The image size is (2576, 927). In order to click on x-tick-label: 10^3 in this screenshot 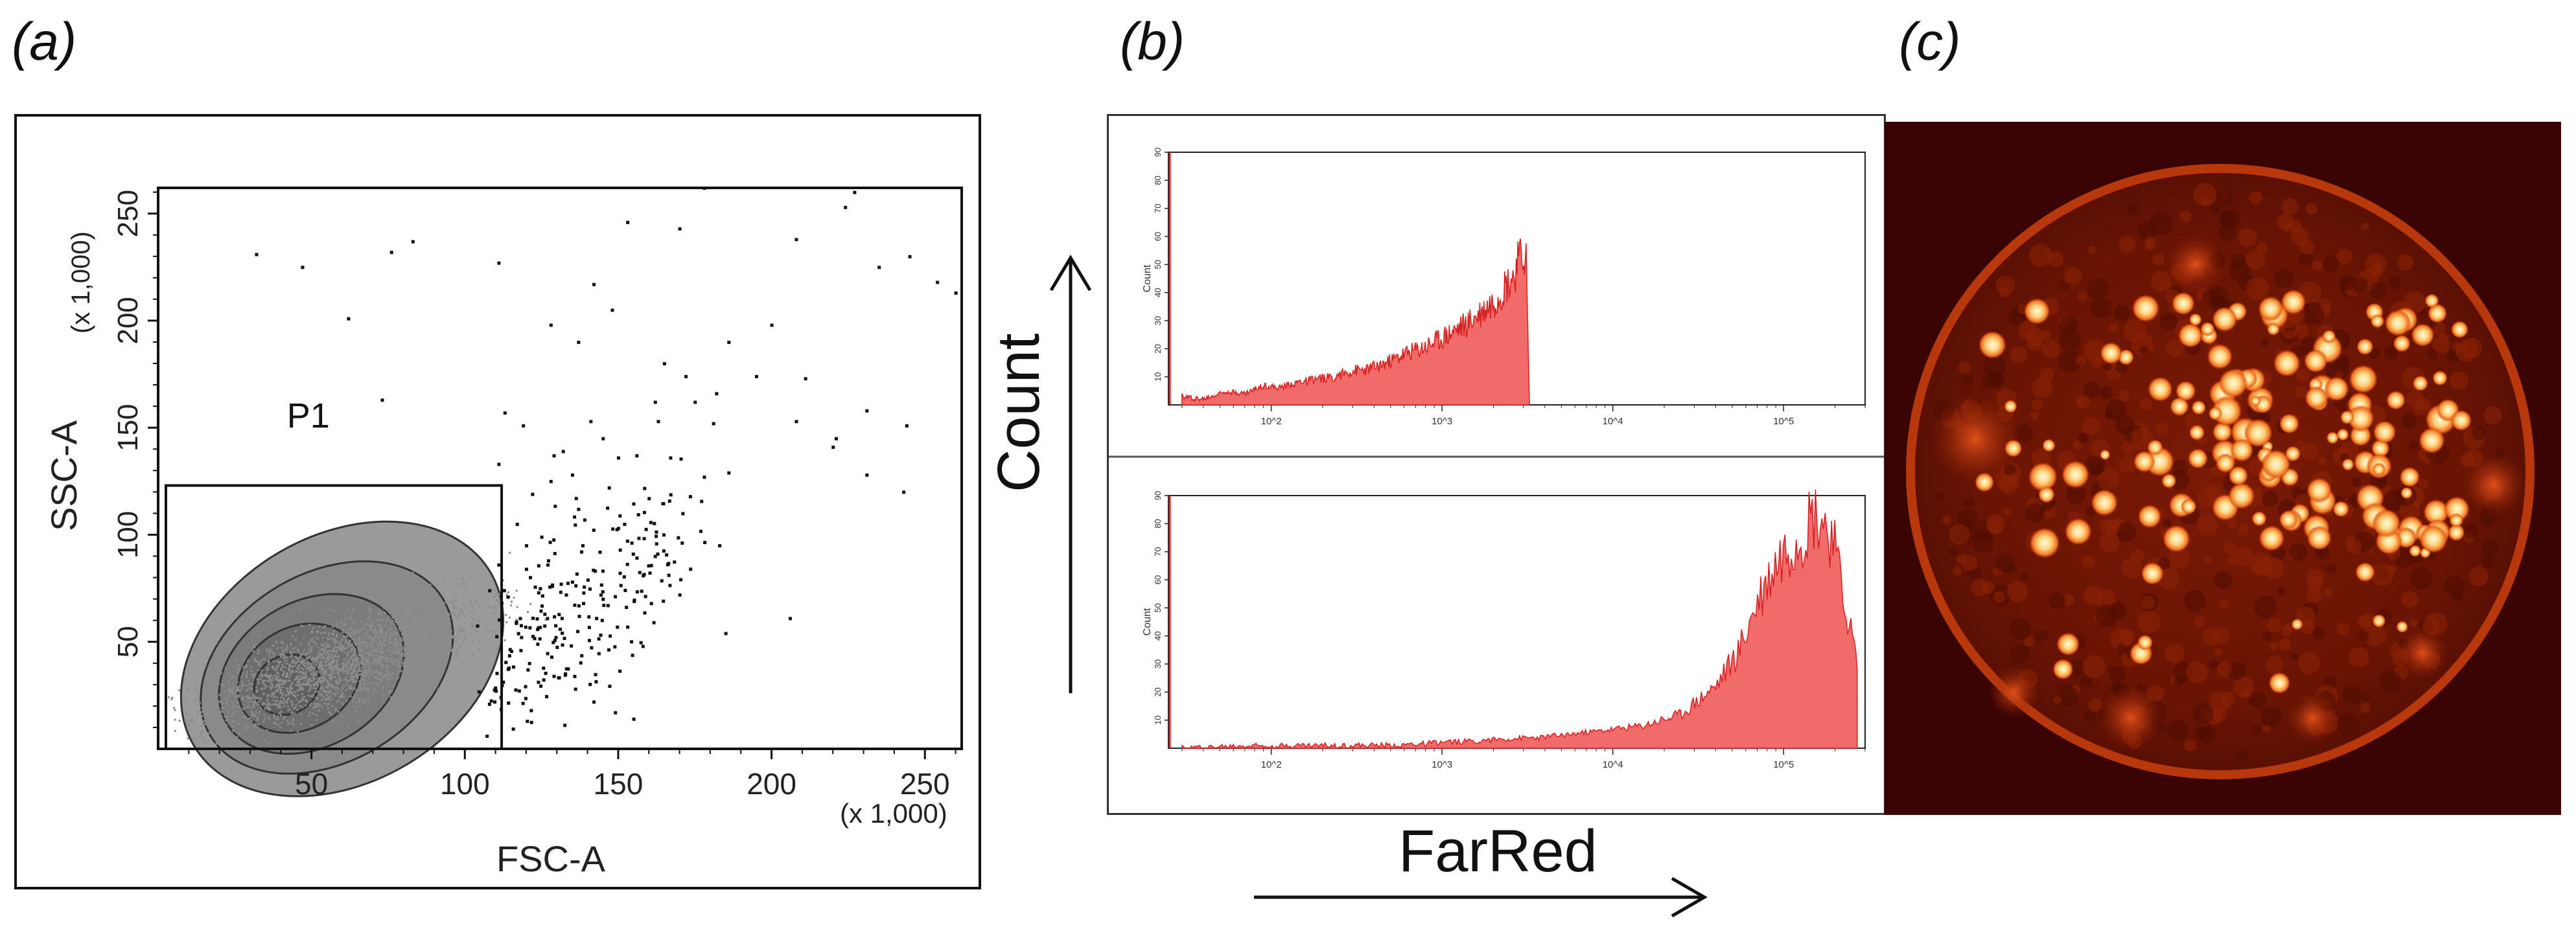, I will do `click(1442, 421)`.